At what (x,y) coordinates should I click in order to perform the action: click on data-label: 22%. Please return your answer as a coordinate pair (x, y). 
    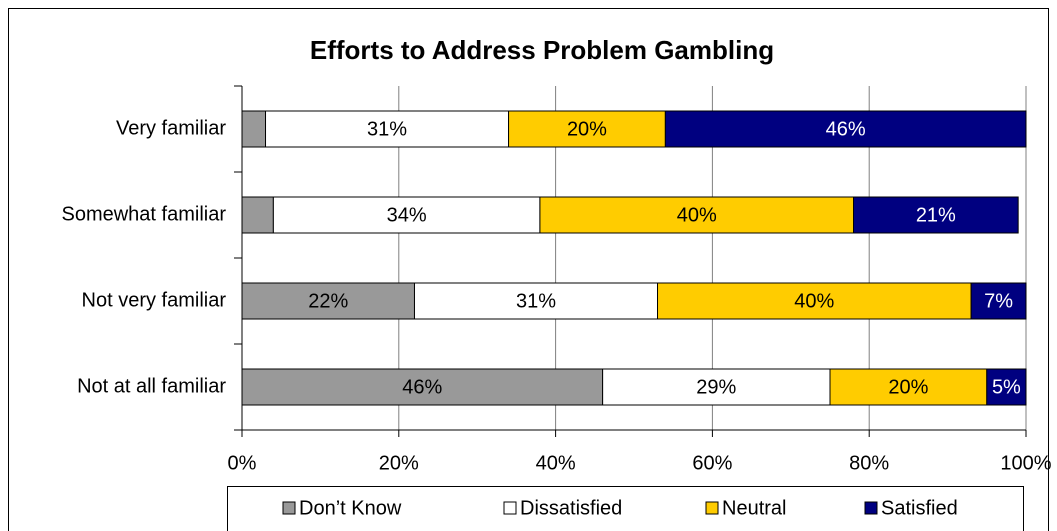
    Looking at the image, I should click on (328, 301).